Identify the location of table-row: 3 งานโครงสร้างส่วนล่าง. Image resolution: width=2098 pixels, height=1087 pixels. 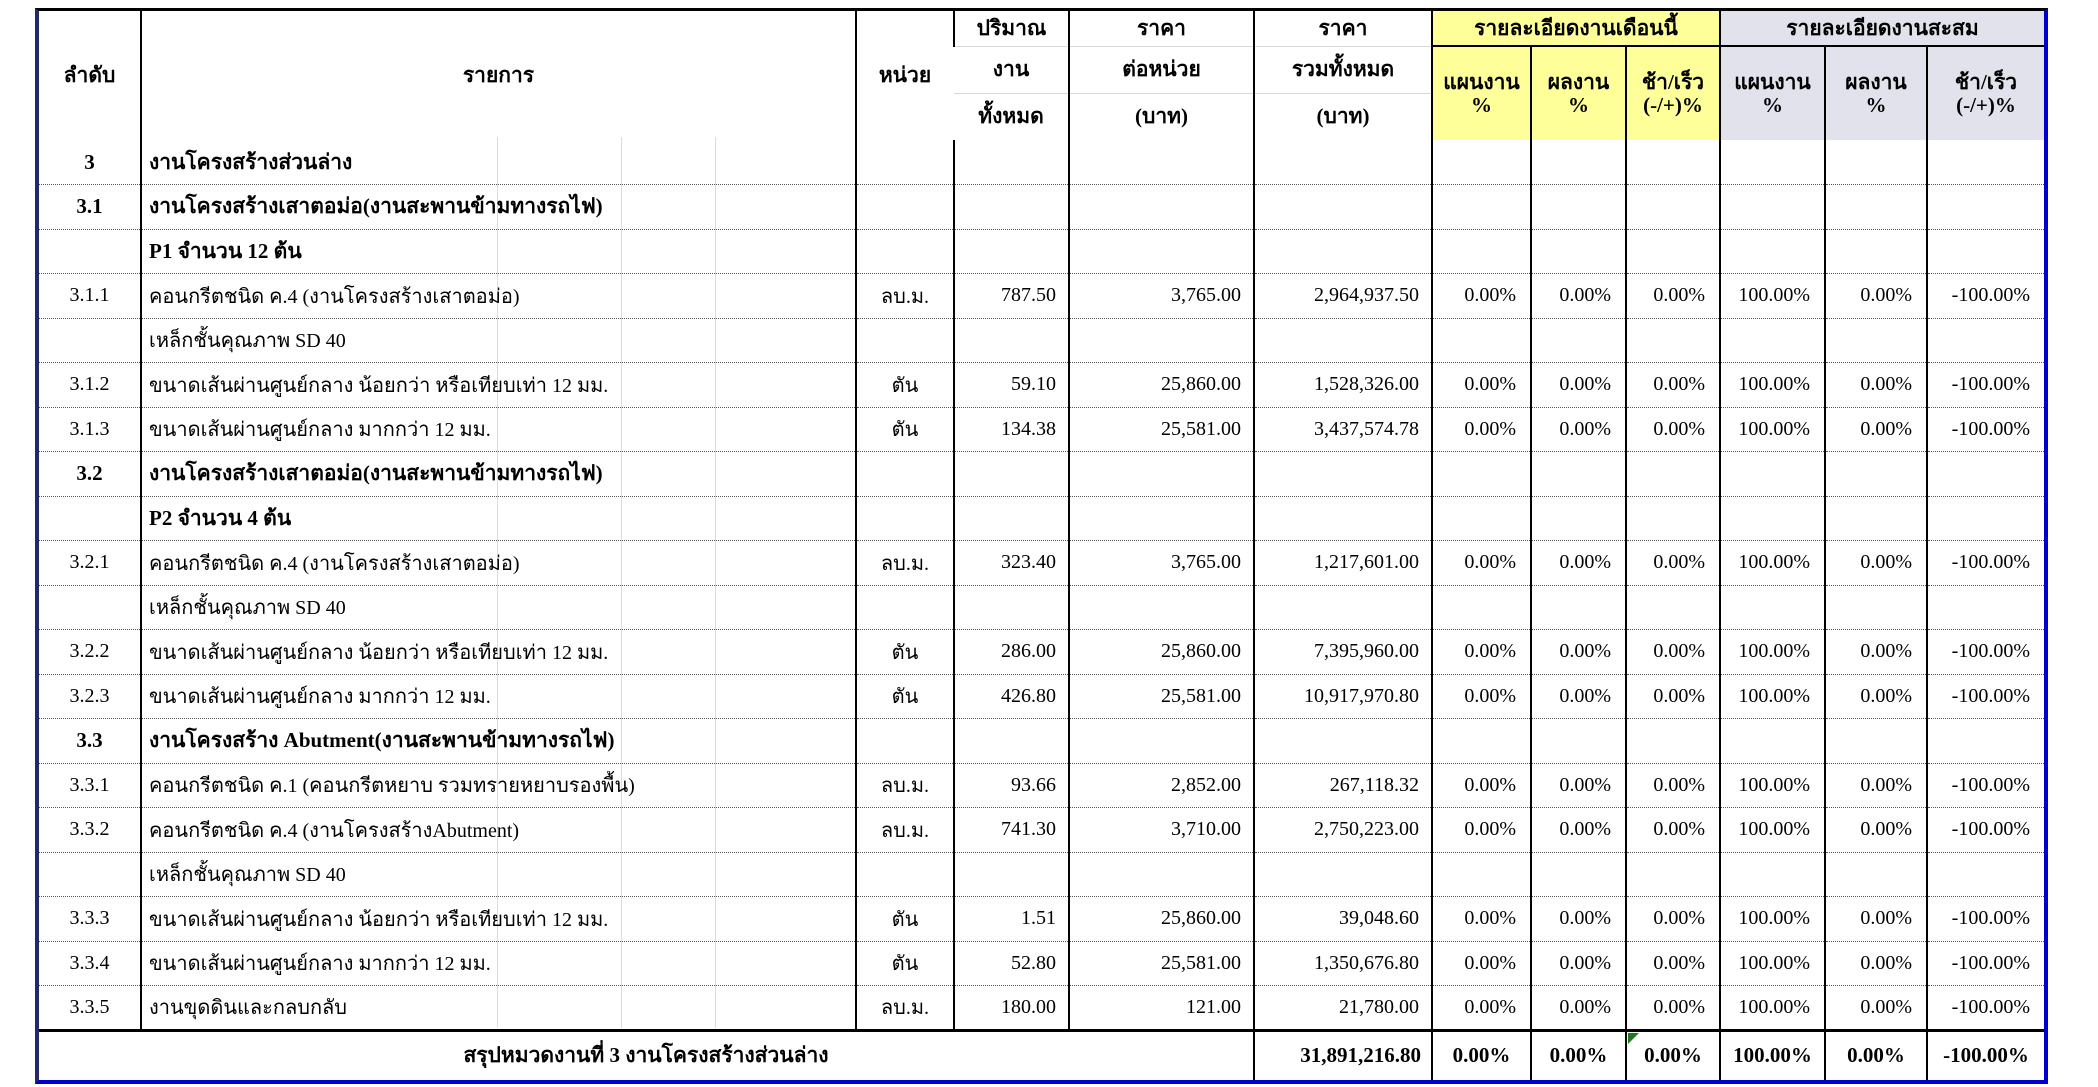
(1041, 162).